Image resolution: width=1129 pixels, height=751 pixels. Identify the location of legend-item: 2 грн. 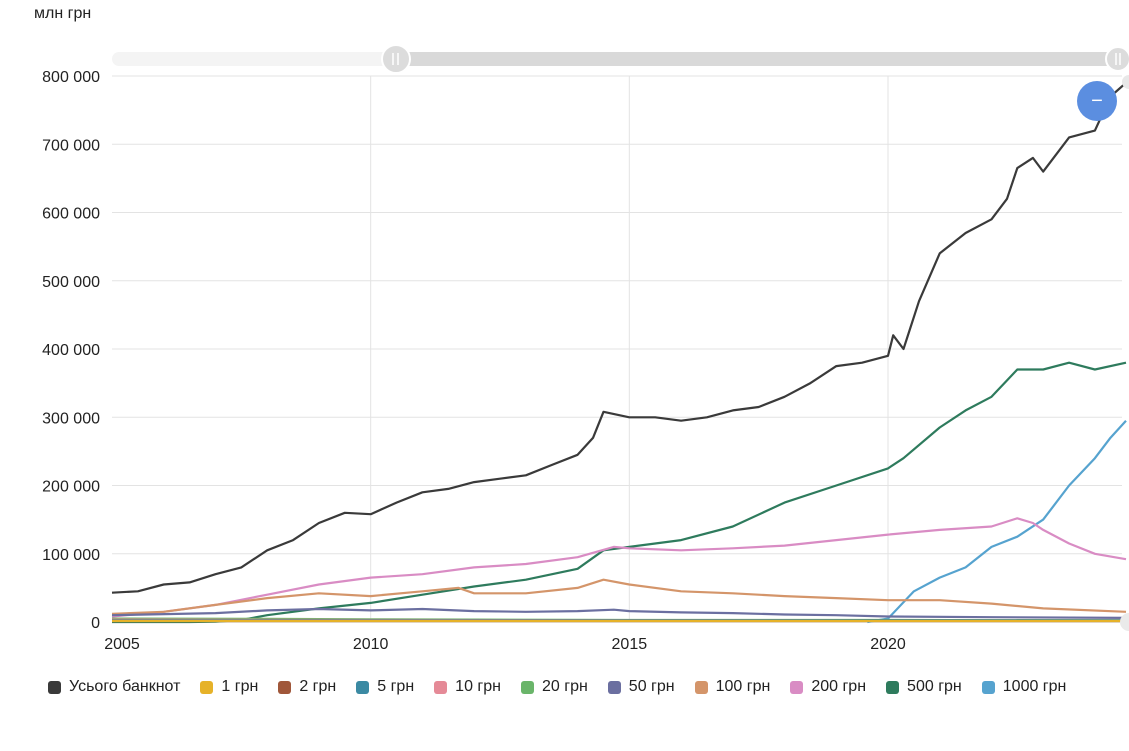
(307, 687).